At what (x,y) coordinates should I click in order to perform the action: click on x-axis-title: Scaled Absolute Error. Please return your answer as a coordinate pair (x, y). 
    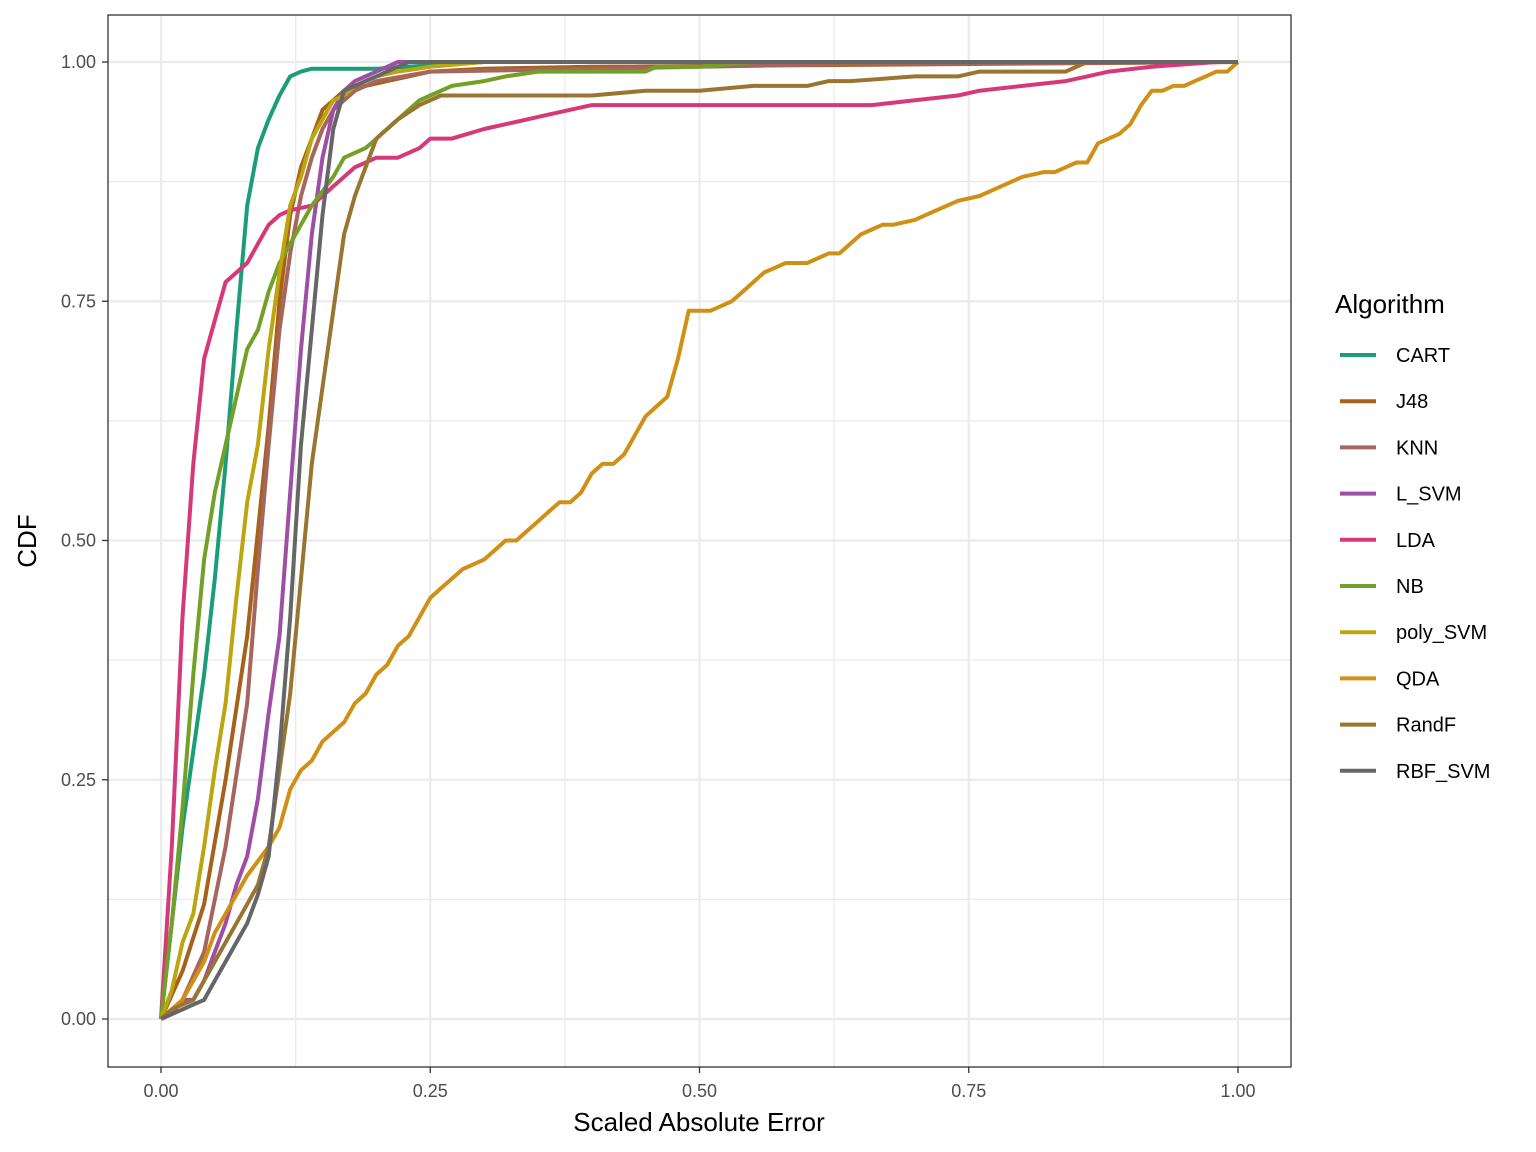
    Looking at the image, I should click on (699, 1122).